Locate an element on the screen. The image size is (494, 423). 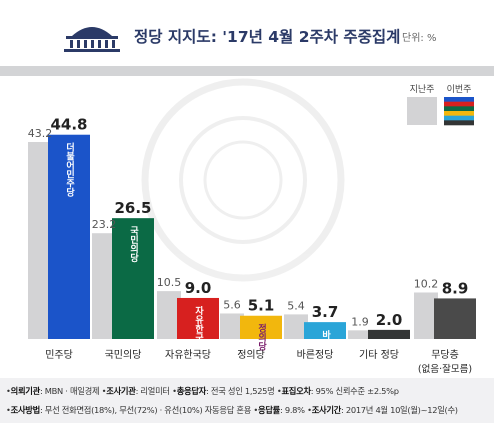
bar-group-2: 자유한국당 10.5 9.0 is located at coordinates (188, 314).